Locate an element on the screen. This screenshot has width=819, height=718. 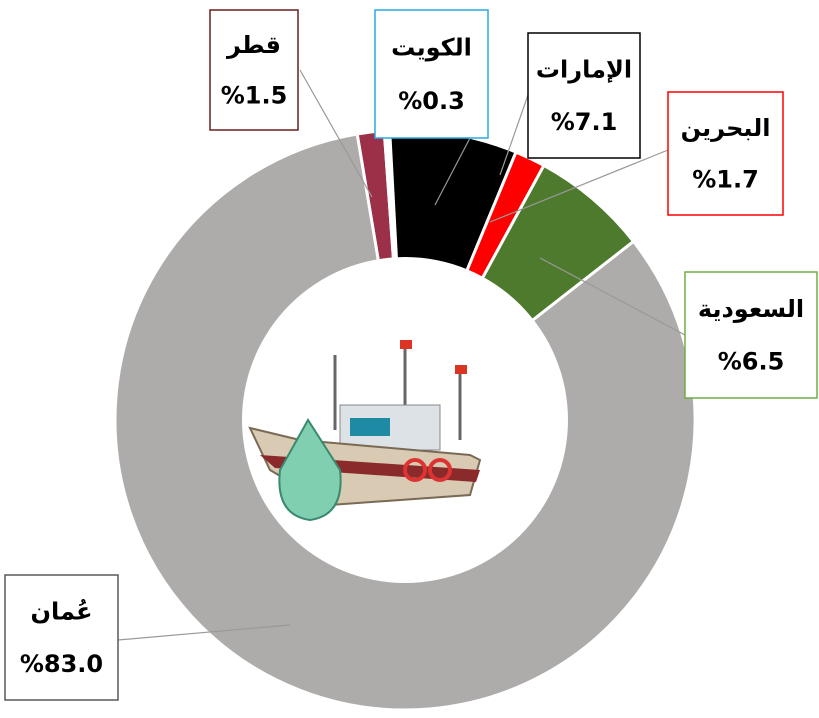
category-label: الإمارات is located at coordinates (584, 70).